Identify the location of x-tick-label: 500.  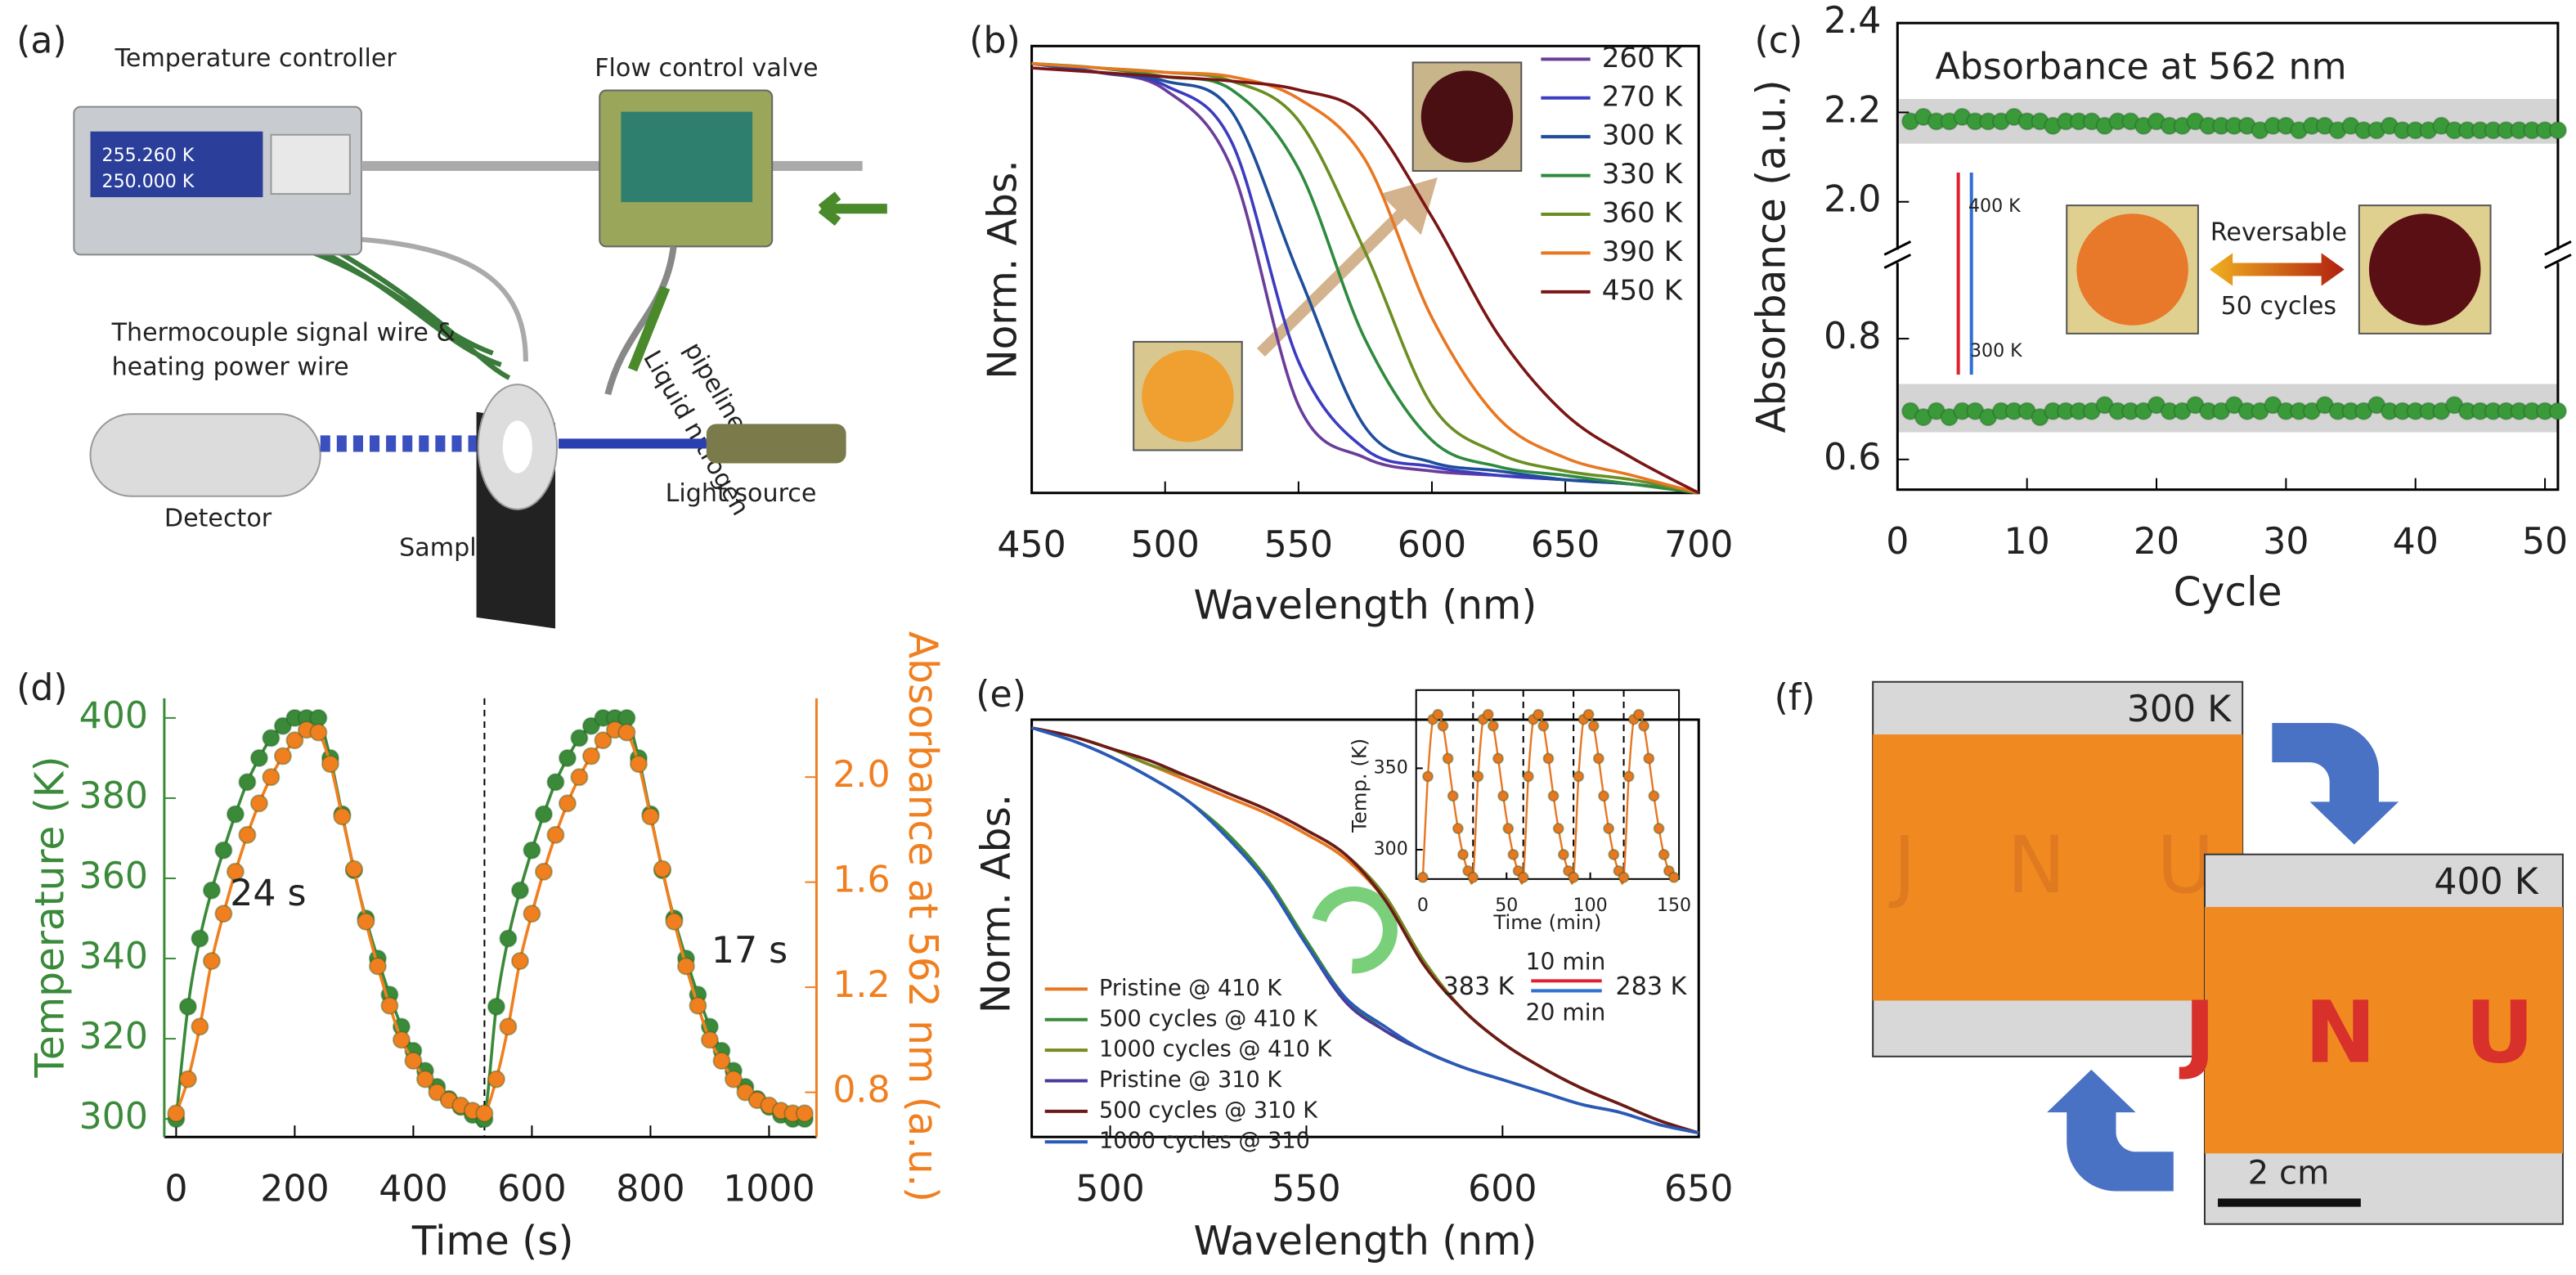
(1109, 1189).